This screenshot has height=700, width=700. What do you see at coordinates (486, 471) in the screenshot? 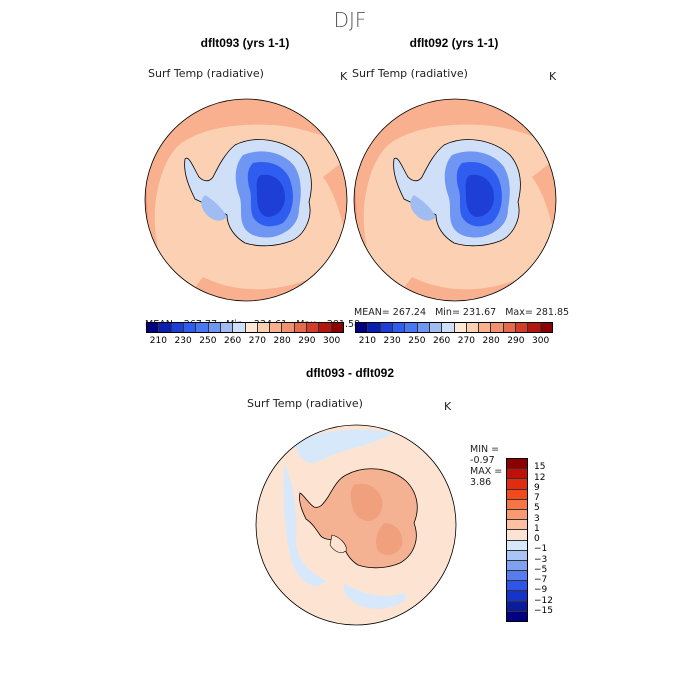
I see `diff-max-label: MAX =` at bounding box center [486, 471].